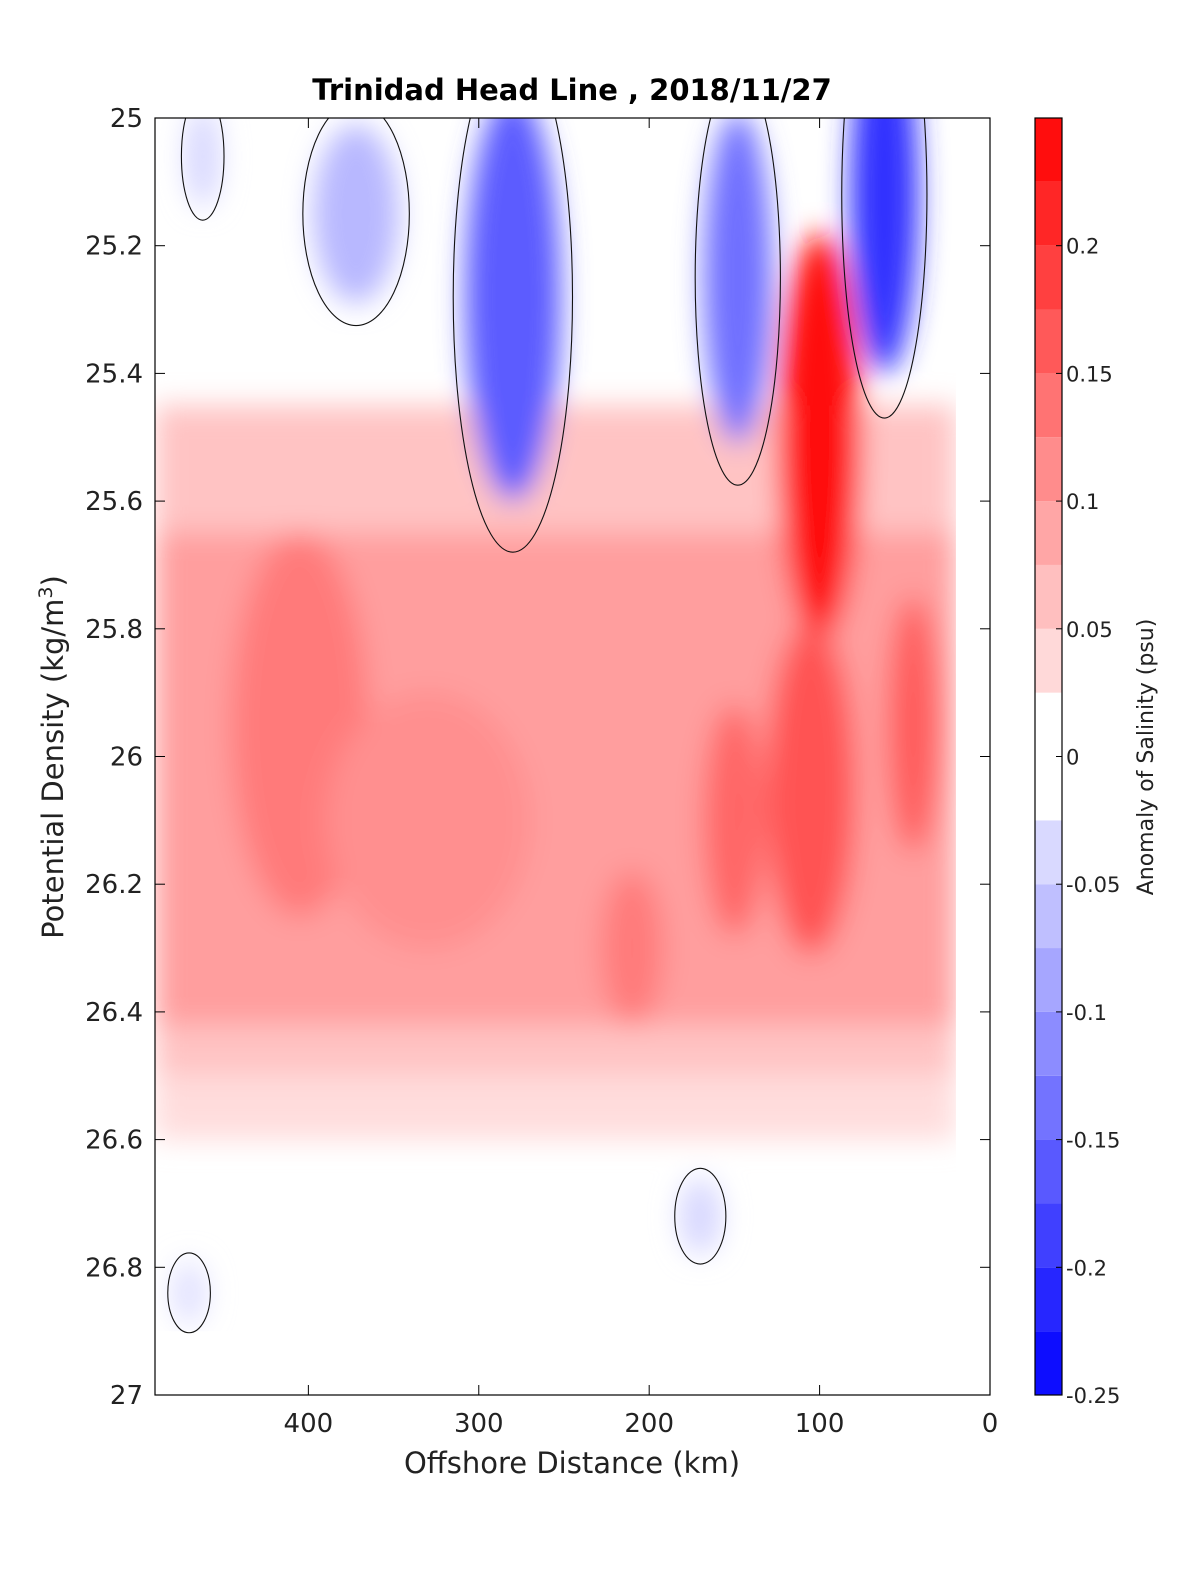  What do you see at coordinates (53, 769) in the screenshot?
I see `y-axis-label-main: Potential Density (kg/m` at bounding box center [53, 769].